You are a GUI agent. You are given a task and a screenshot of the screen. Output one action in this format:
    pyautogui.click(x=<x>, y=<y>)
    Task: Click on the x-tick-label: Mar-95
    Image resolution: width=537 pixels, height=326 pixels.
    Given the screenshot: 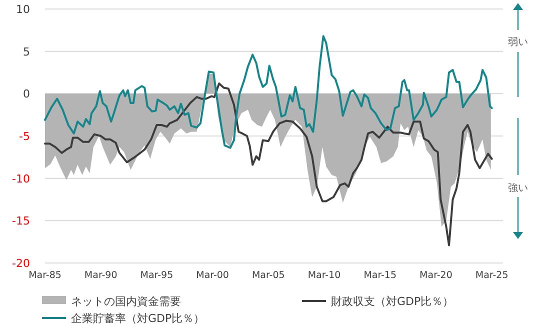 What is the action you would take?
    pyautogui.click(x=157, y=275)
    